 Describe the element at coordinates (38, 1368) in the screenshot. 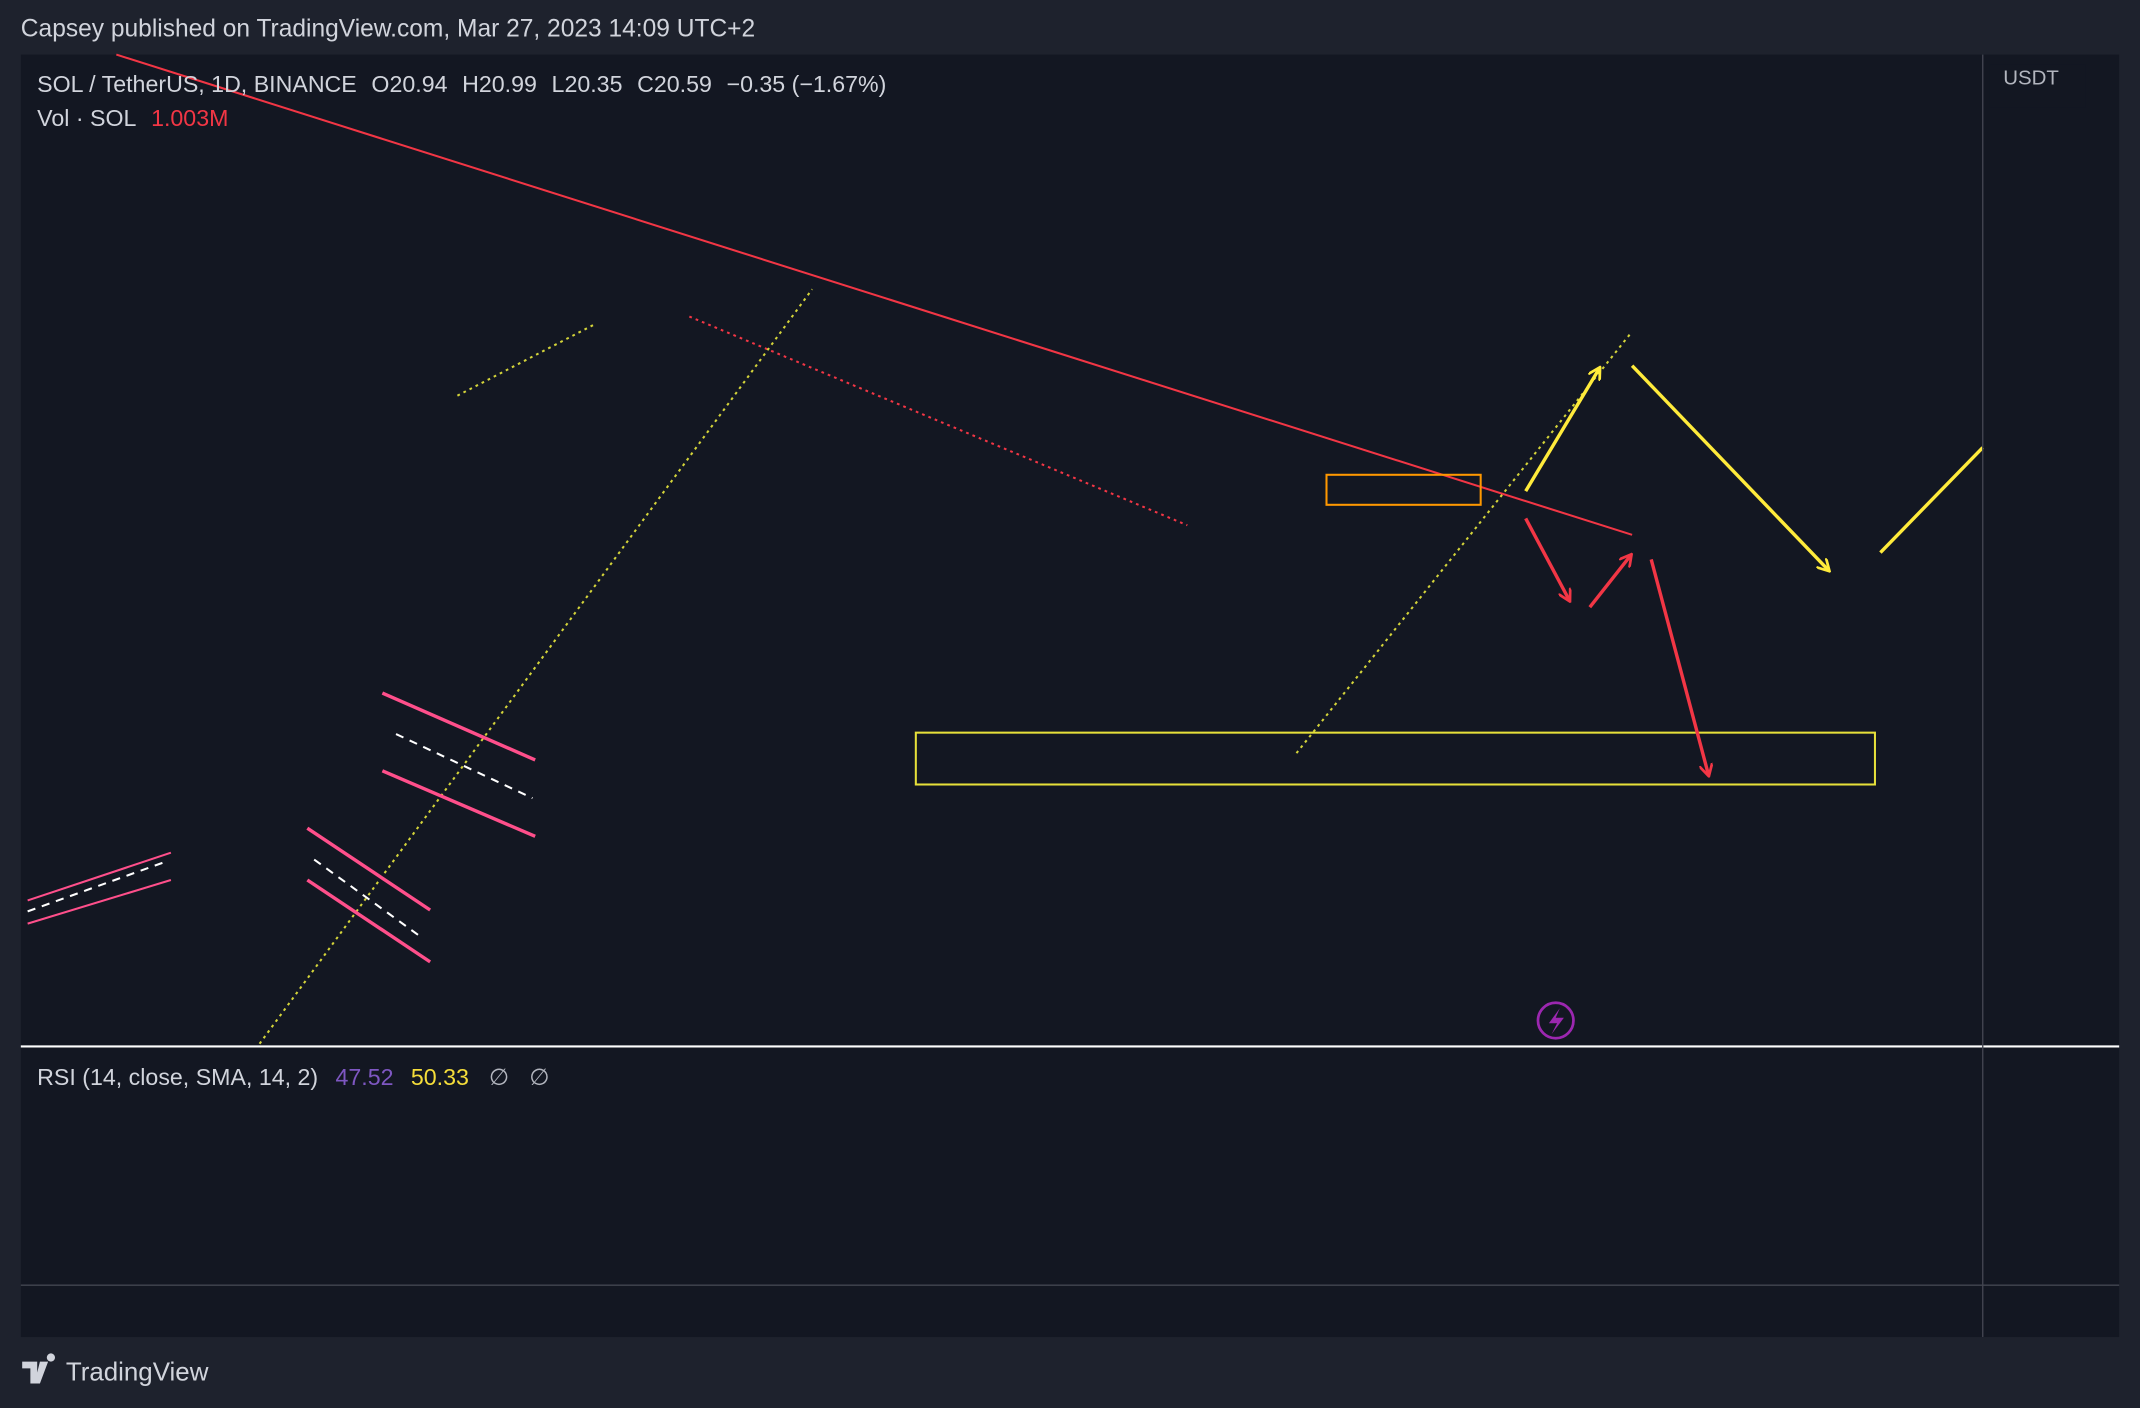

I see `brand-logo` at that location.